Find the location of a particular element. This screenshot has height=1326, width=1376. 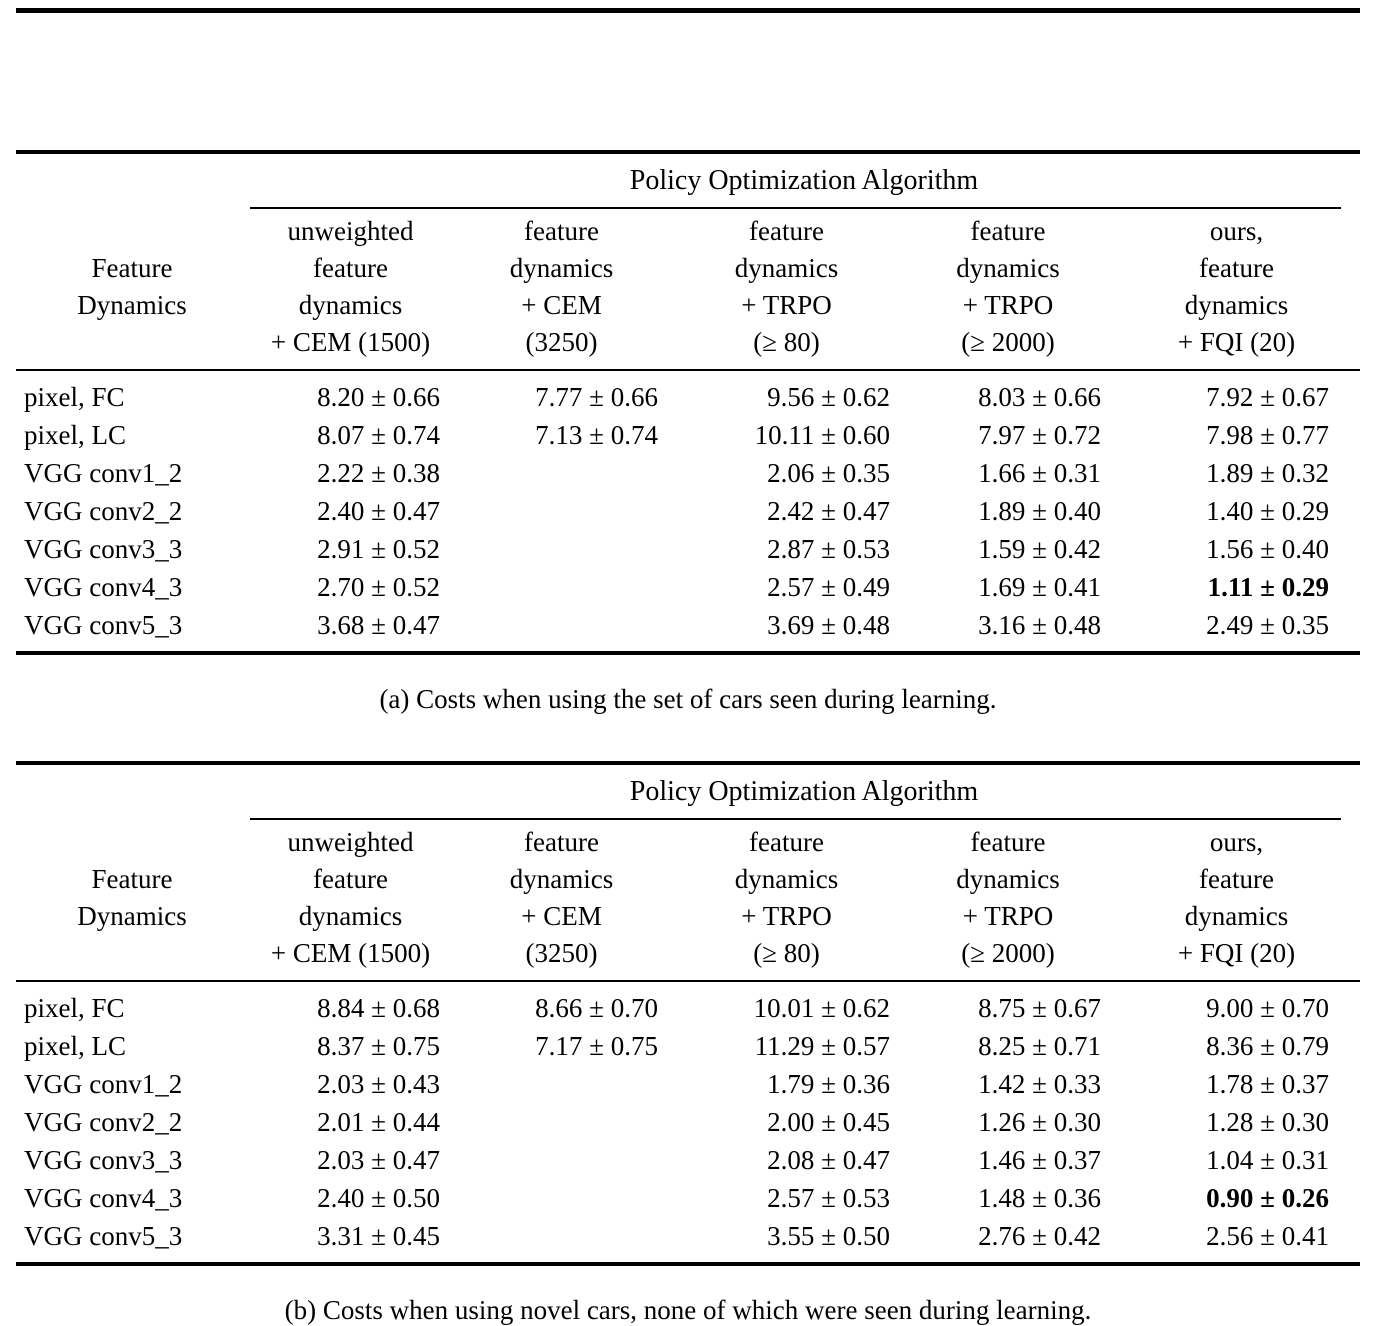

cell-value: 1.40 ± 0.29 is located at coordinates (1267, 511).